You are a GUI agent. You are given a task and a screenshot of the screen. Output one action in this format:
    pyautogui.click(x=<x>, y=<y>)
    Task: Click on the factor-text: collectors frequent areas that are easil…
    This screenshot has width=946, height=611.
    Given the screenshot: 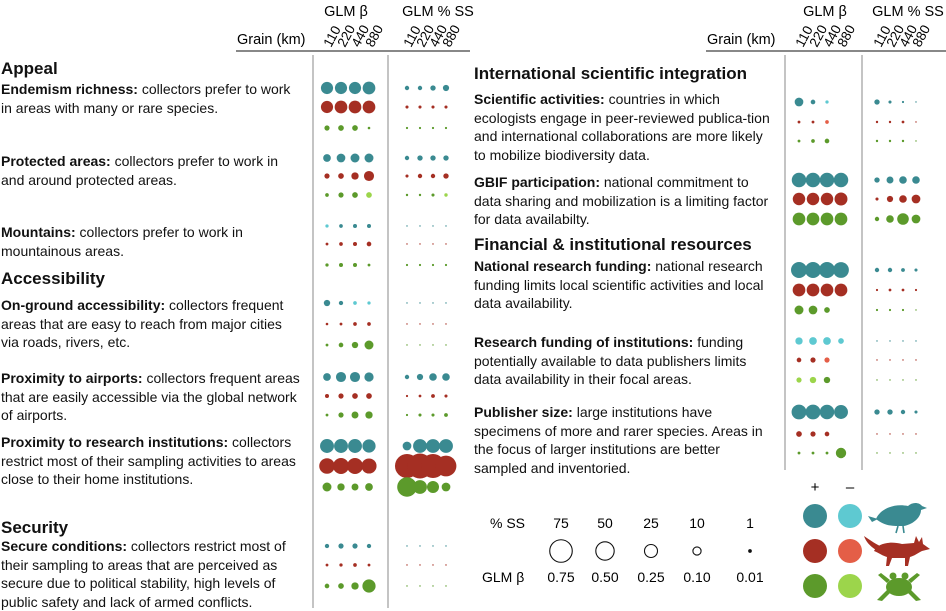 What is the action you would take?
    pyautogui.click(x=150, y=396)
    